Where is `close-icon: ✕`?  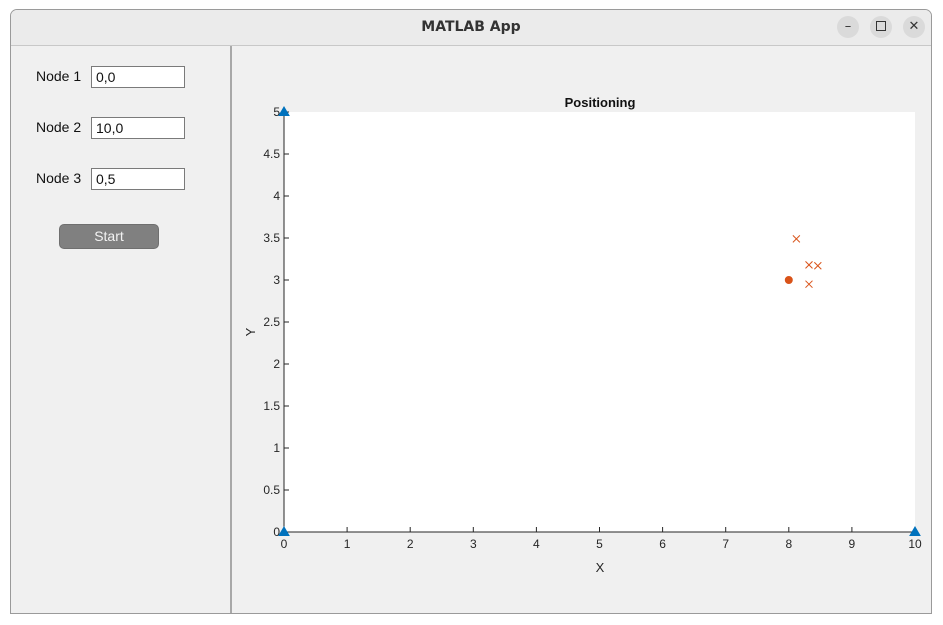
close-icon: ✕ is located at coordinates (914, 27).